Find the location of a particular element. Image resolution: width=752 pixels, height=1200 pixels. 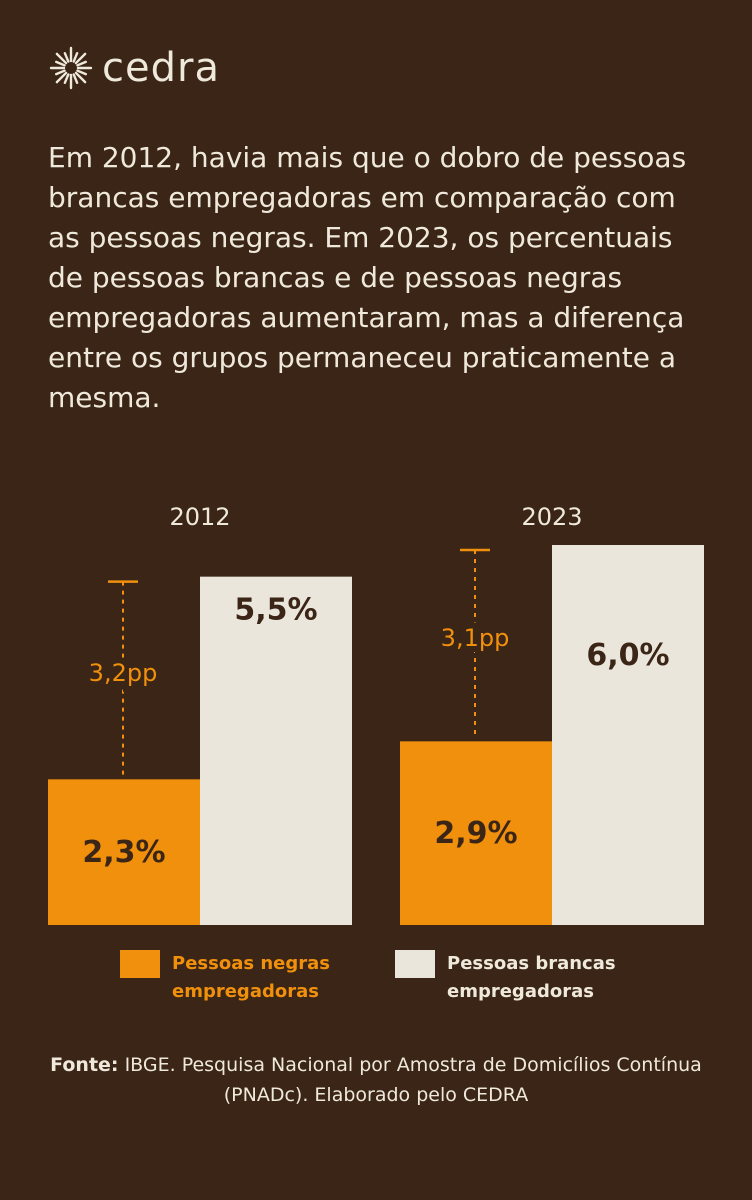

legend-item-brancas: Pessoas brancas empregadoras is located at coordinates (531, 978).